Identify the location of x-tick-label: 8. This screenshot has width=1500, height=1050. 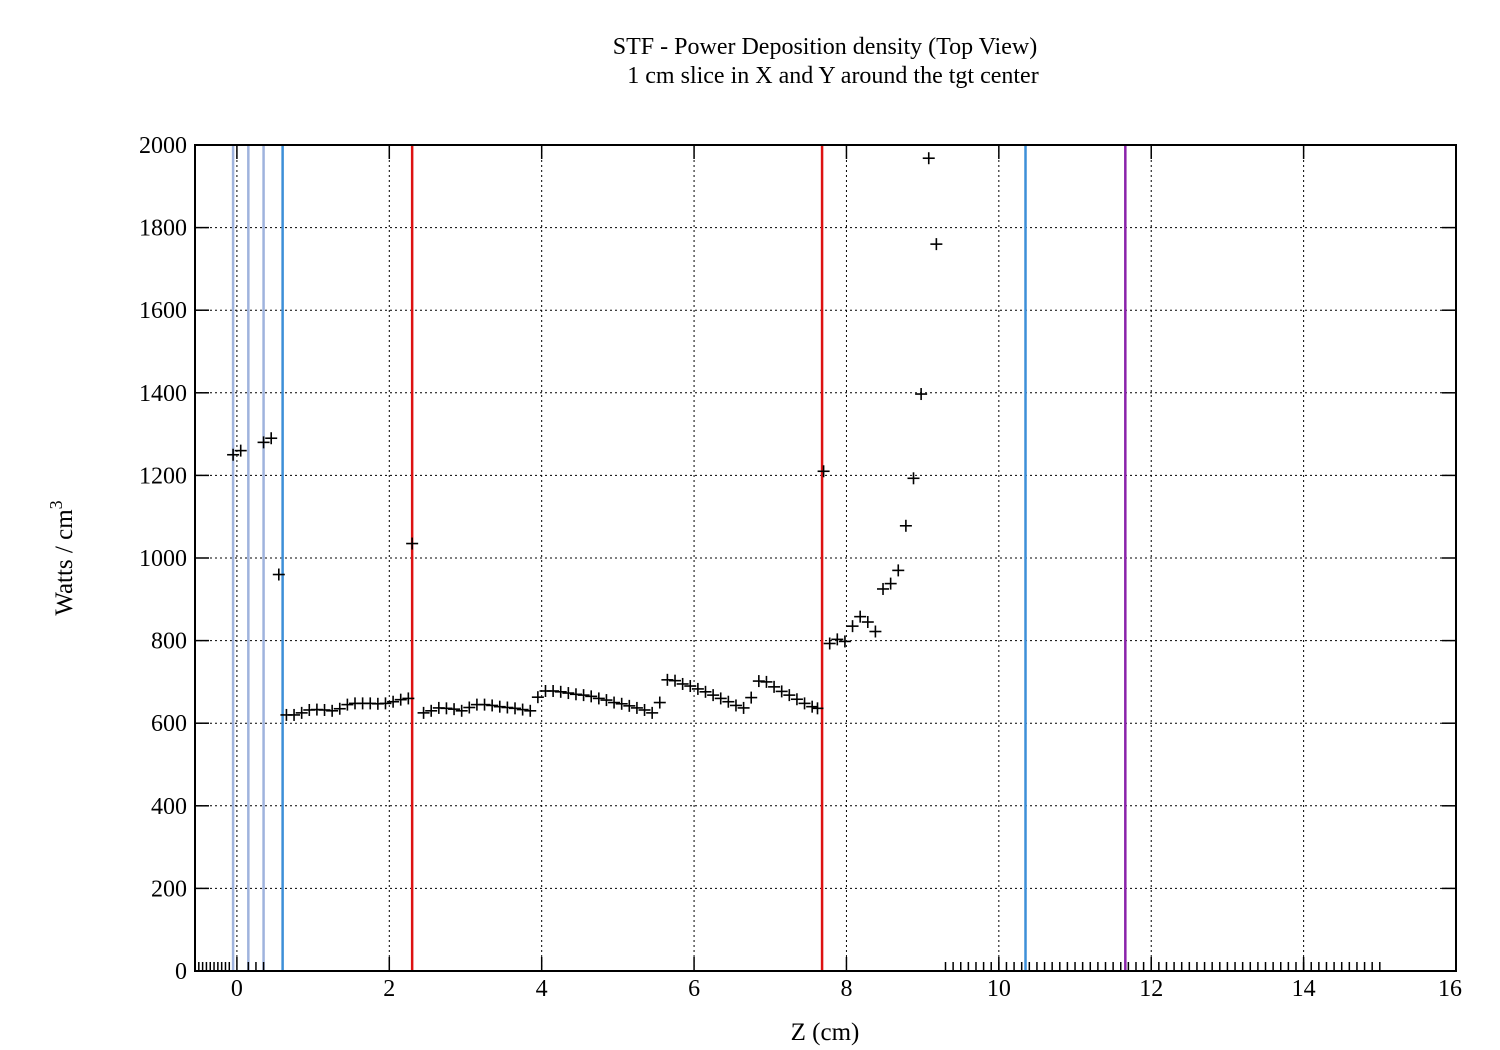
(846, 989).